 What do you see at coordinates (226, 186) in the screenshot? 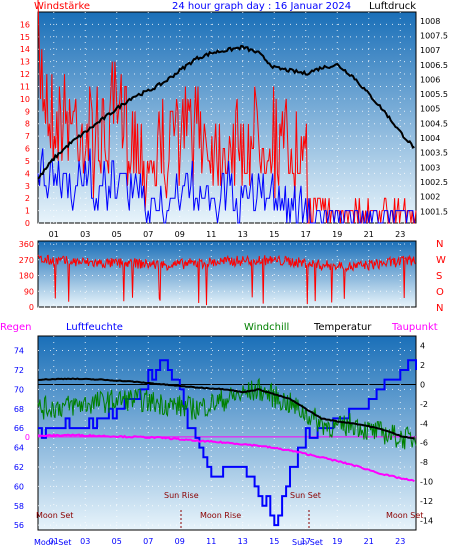
I see `series-wind-mean` at bounding box center [226, 186].